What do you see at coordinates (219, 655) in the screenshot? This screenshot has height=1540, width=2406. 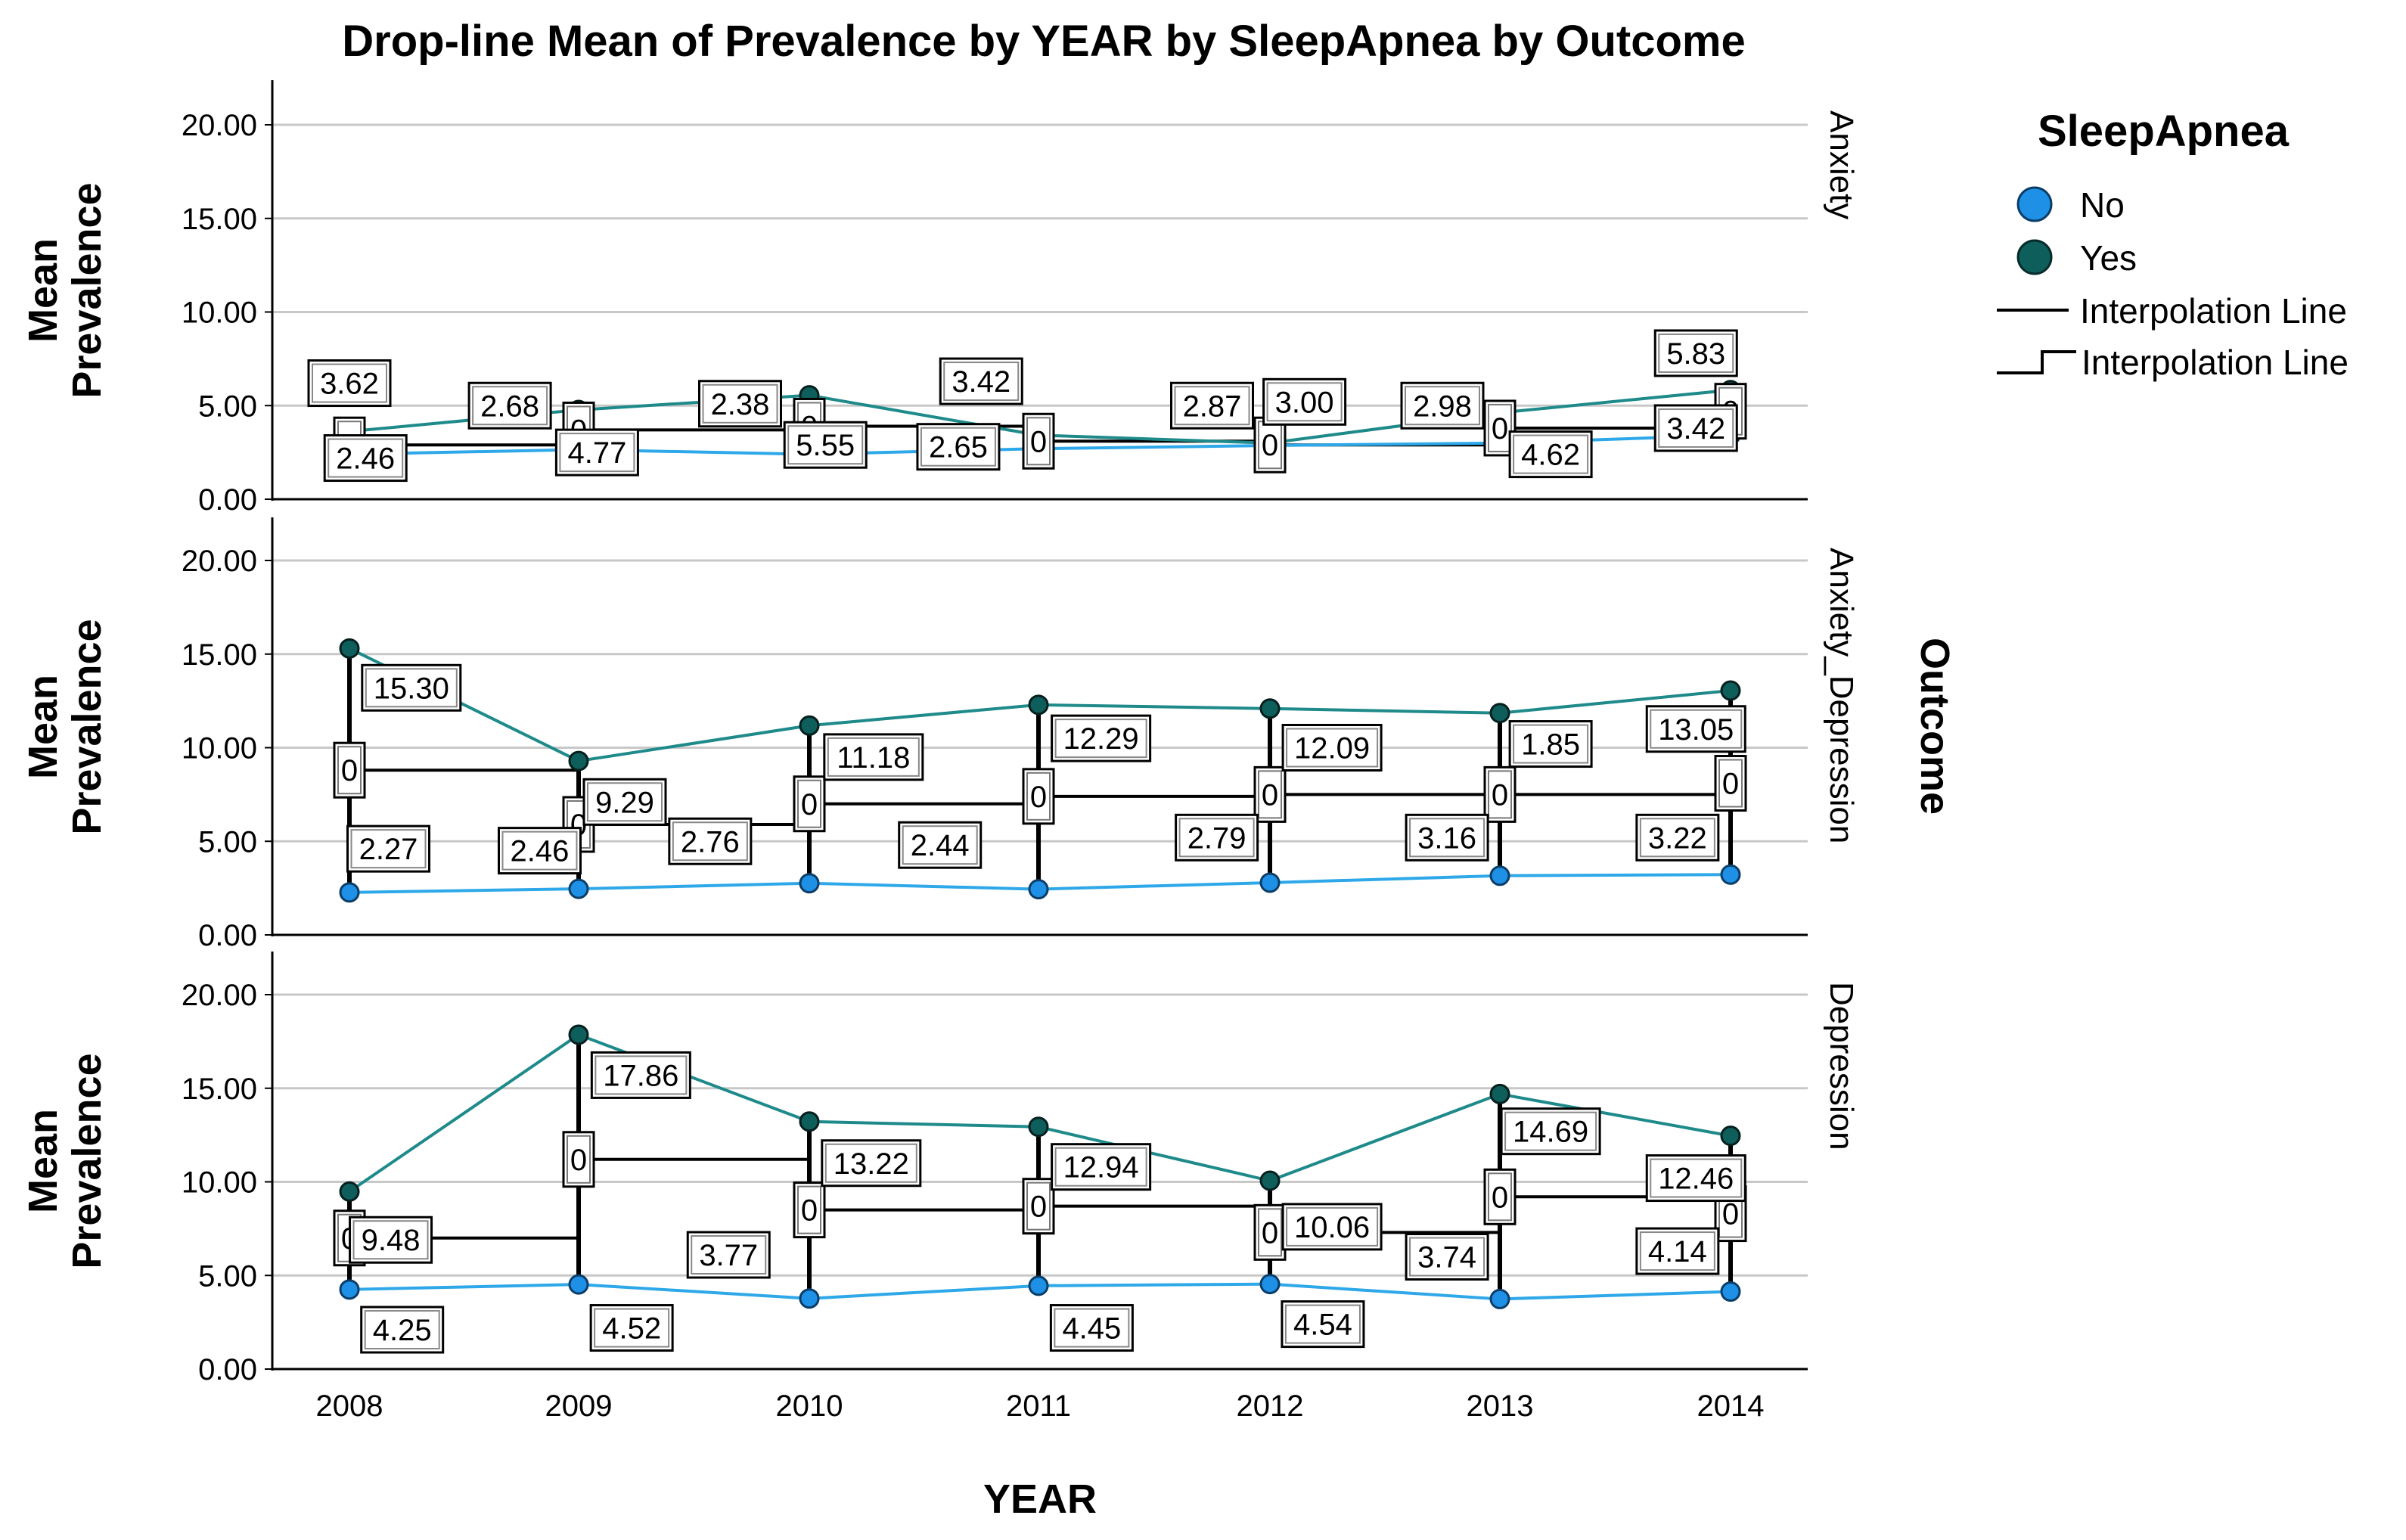 I see `y-tick-label: 15.00` at bounding box center [219, 655].